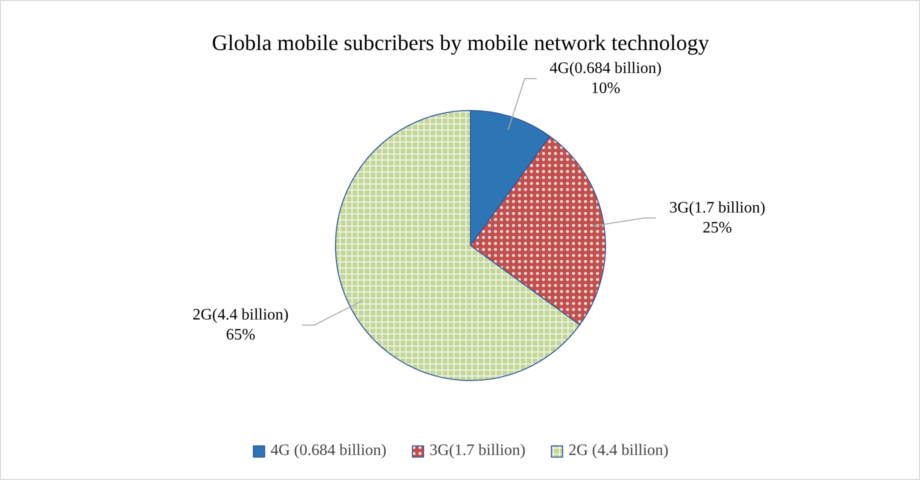  I want to click on chart-title: Globla mobile subcribers by mobile network technology, so click(461, 42).